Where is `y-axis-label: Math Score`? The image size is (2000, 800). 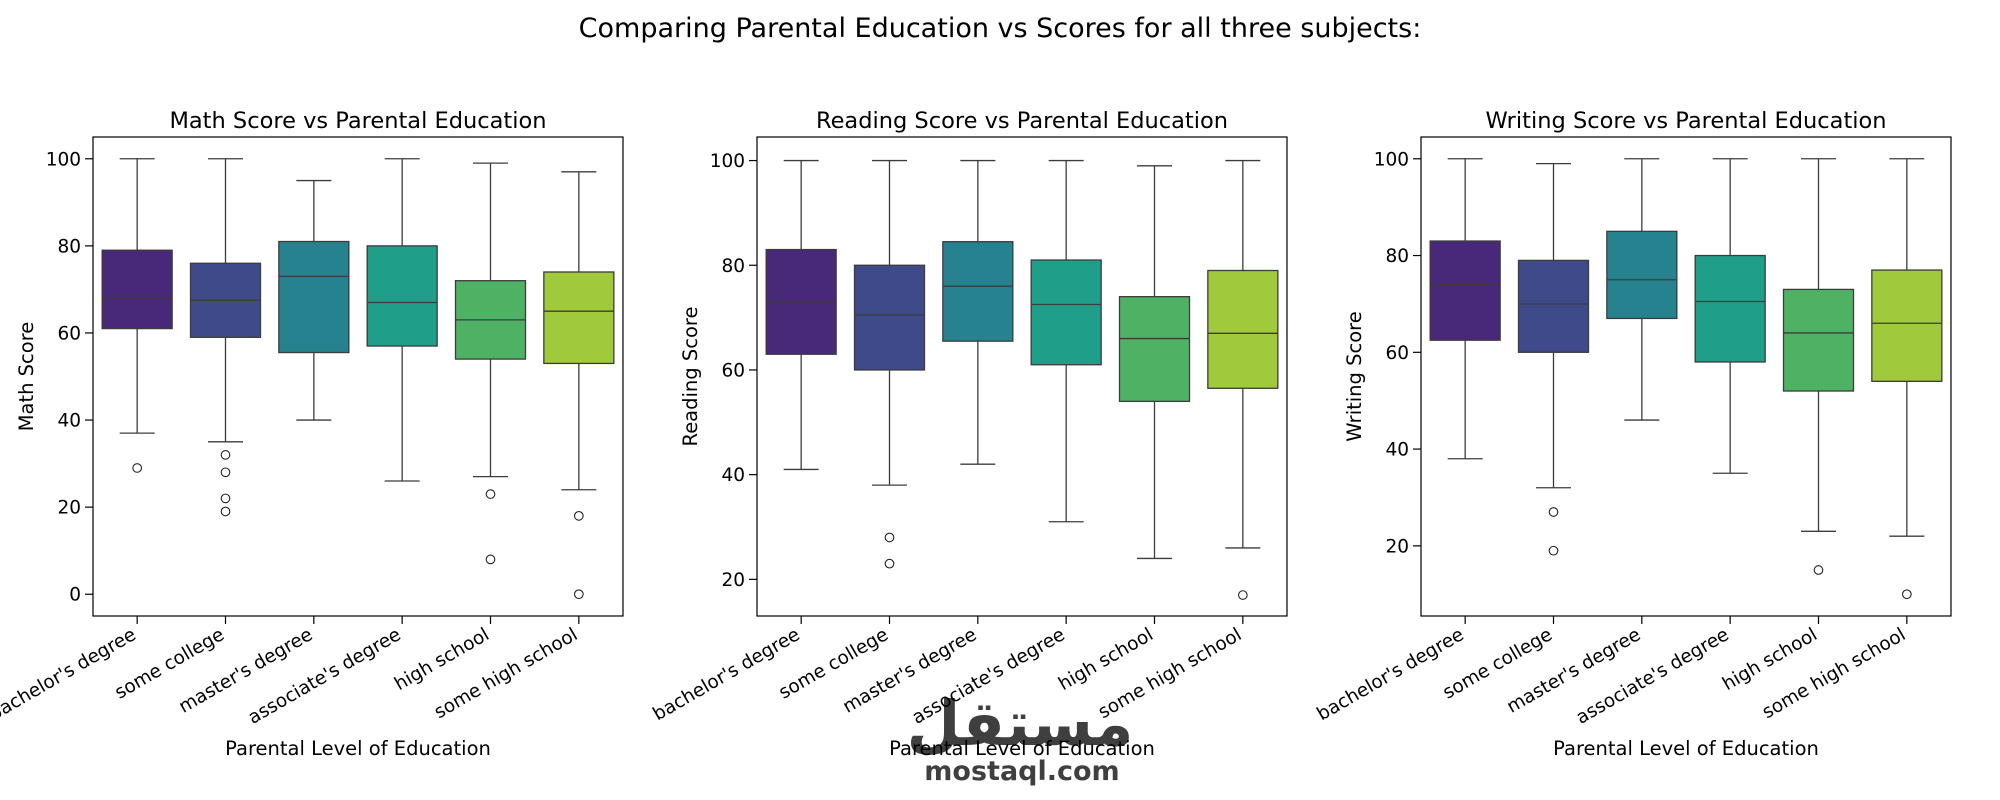
y-axis-label: Math Score is located at coordinates (26, 377).